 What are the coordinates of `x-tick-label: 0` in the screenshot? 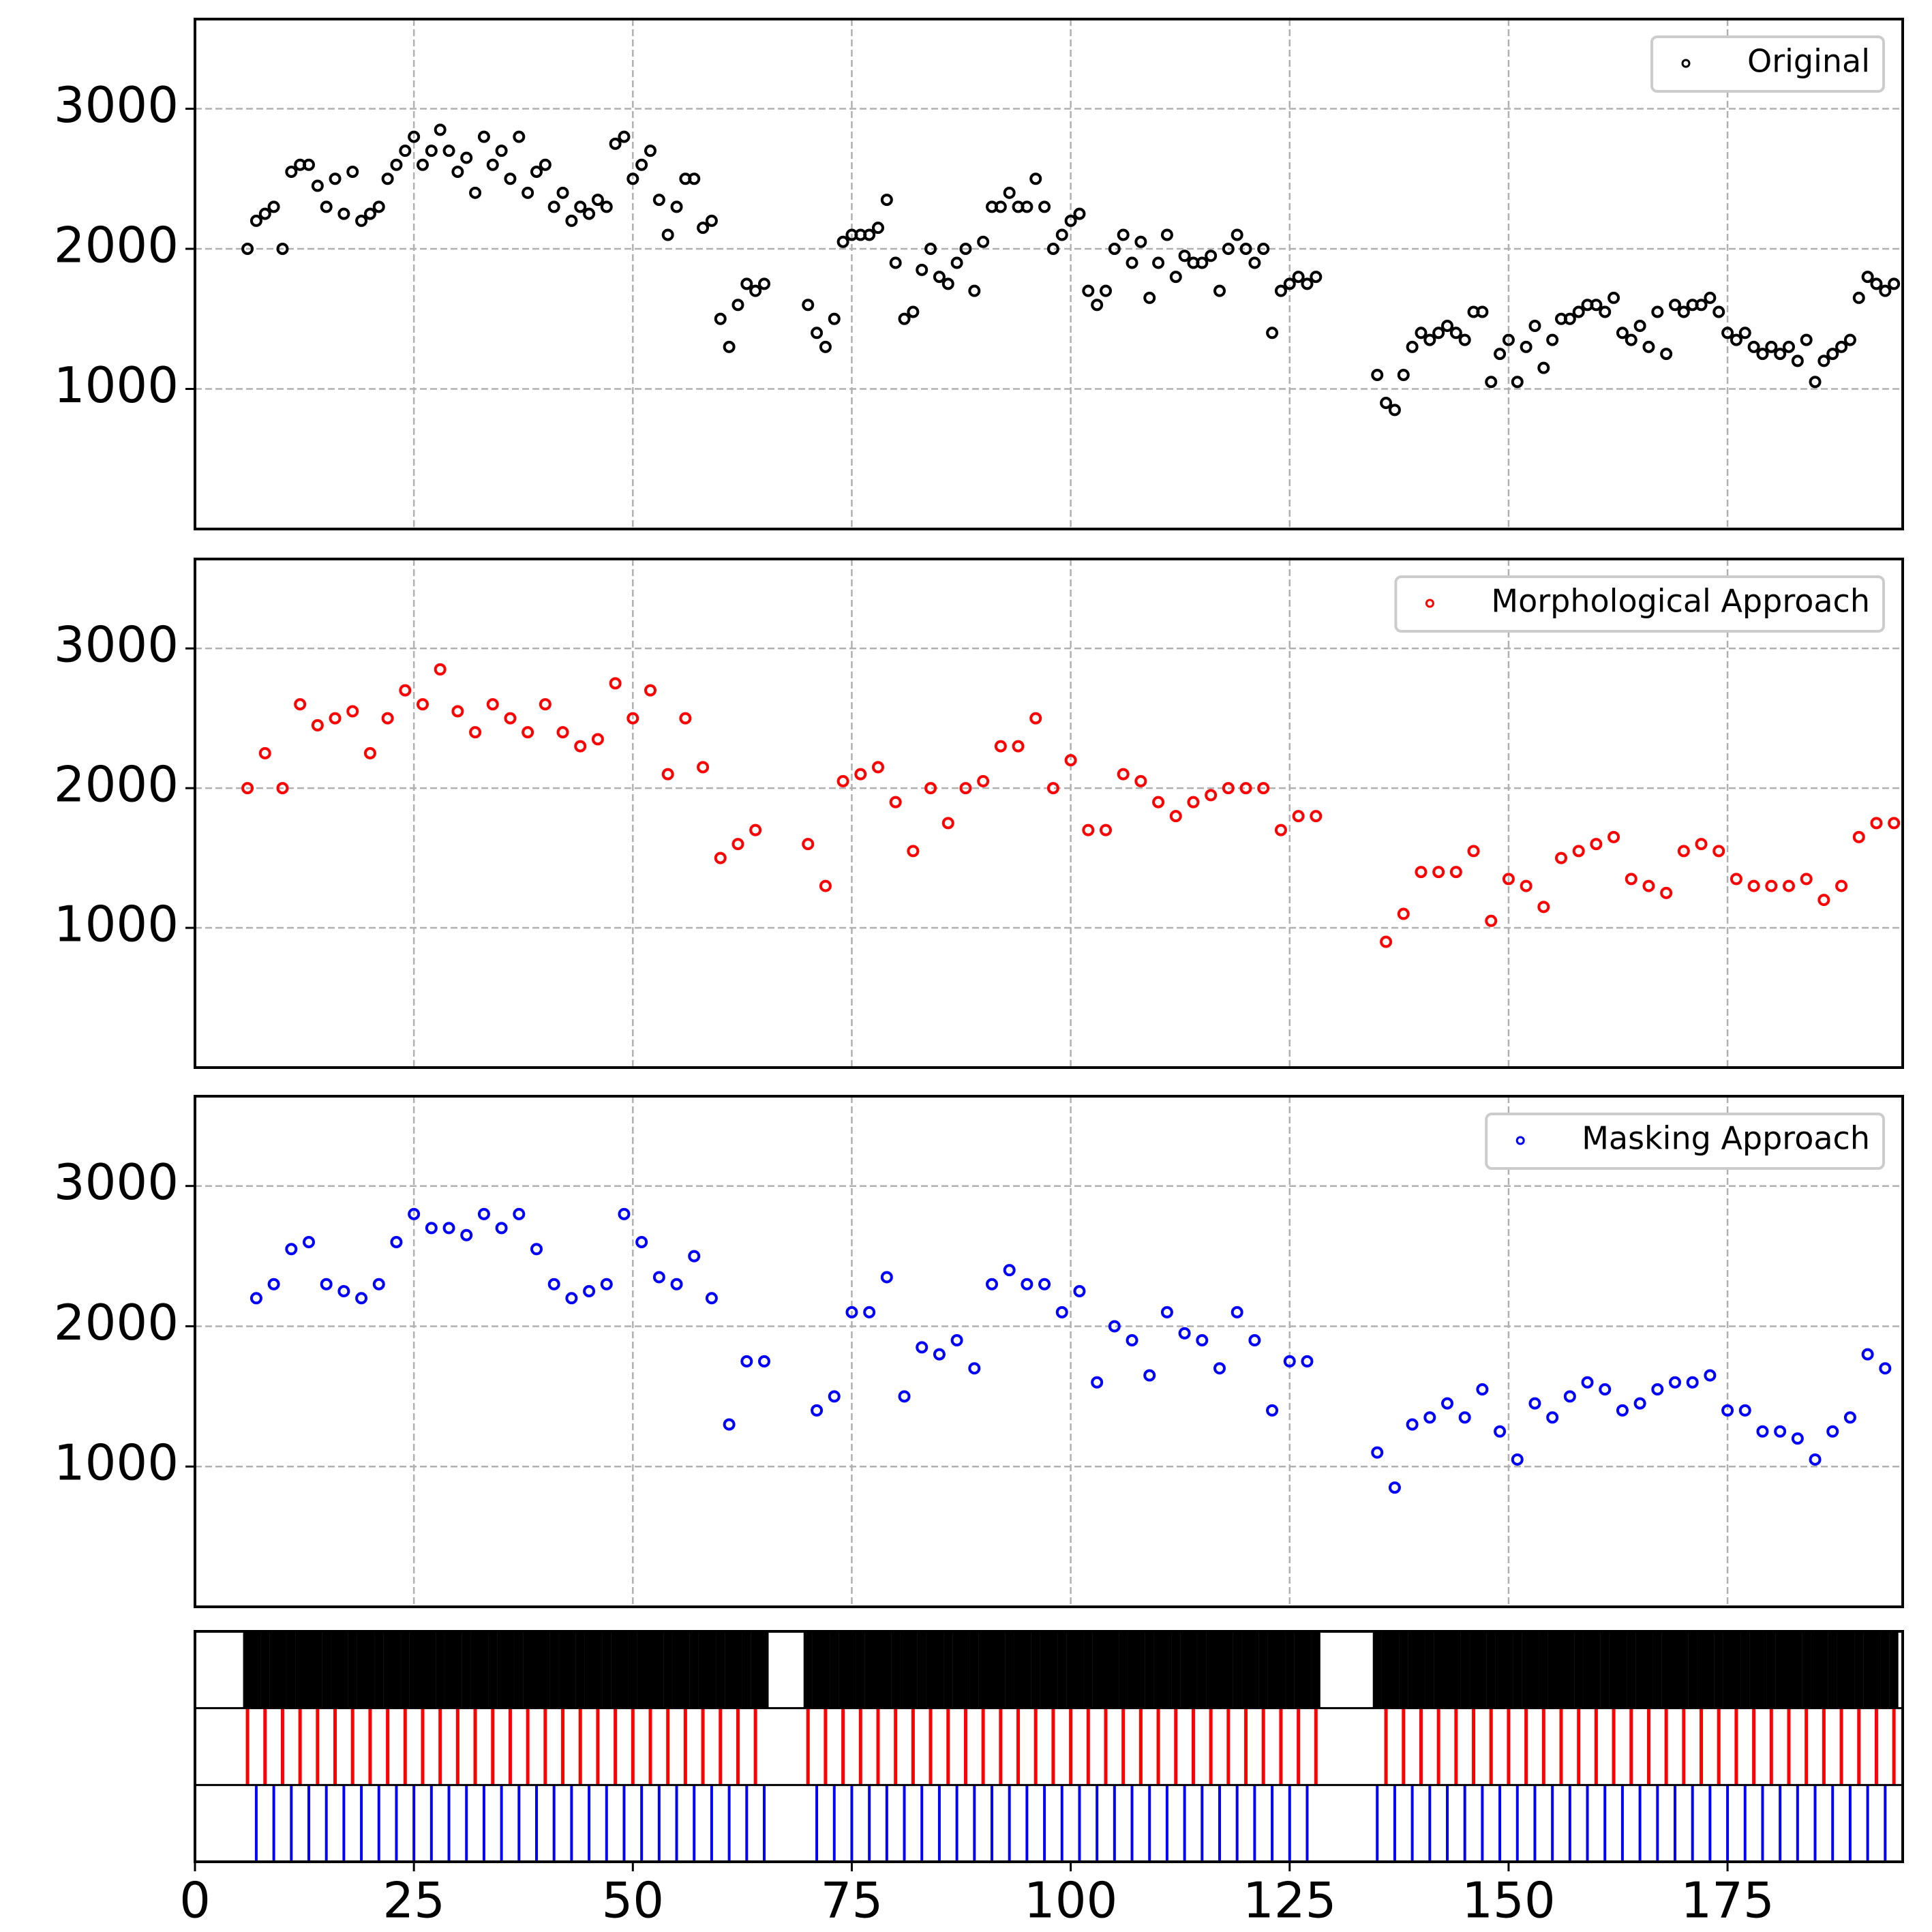 It's located at (195, 1900).